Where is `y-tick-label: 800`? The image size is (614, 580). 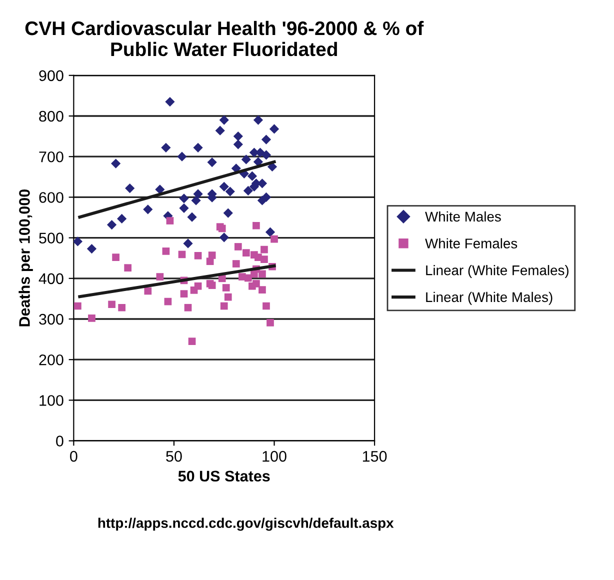
y-tick-label: 800 is located at coordinates (51, 116).